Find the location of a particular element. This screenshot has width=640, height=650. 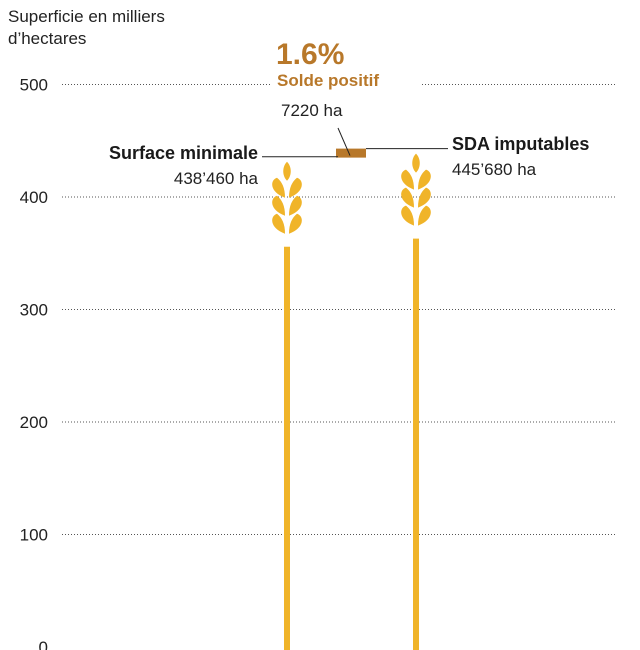

difference-value: 7220 ha is located at coordinates (312, 110).